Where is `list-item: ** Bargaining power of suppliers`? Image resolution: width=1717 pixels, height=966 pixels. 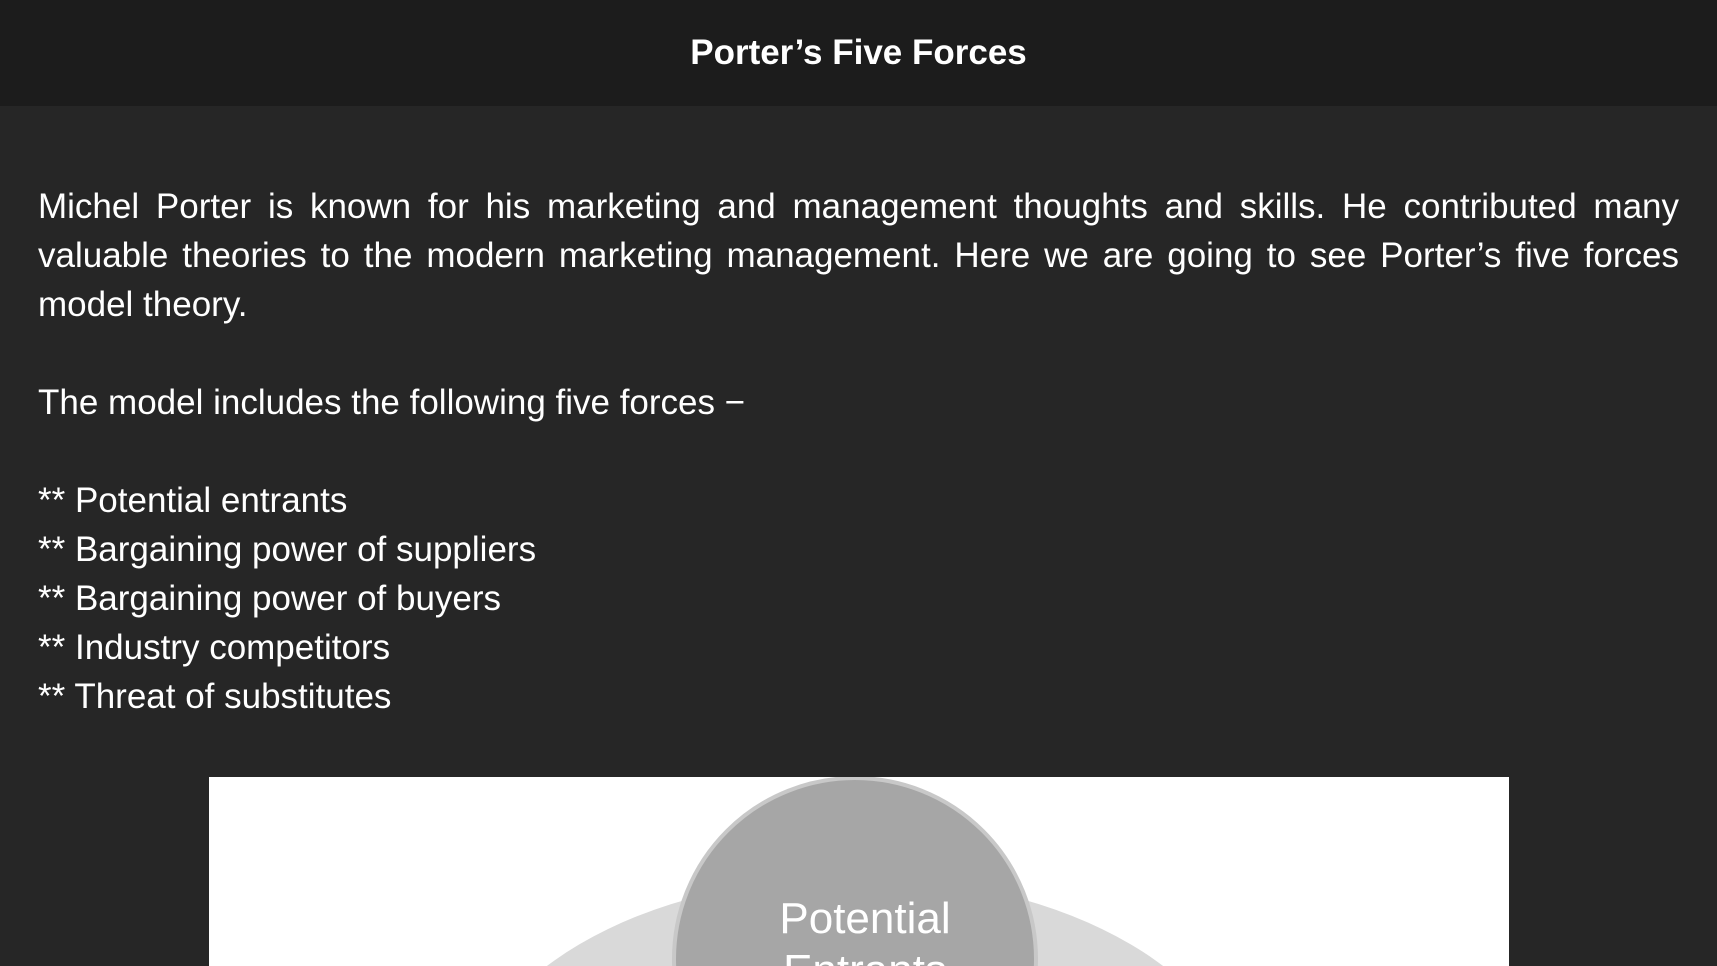
list-item: ** Bargaining power of suppliers is located at coordinates (287, 549).